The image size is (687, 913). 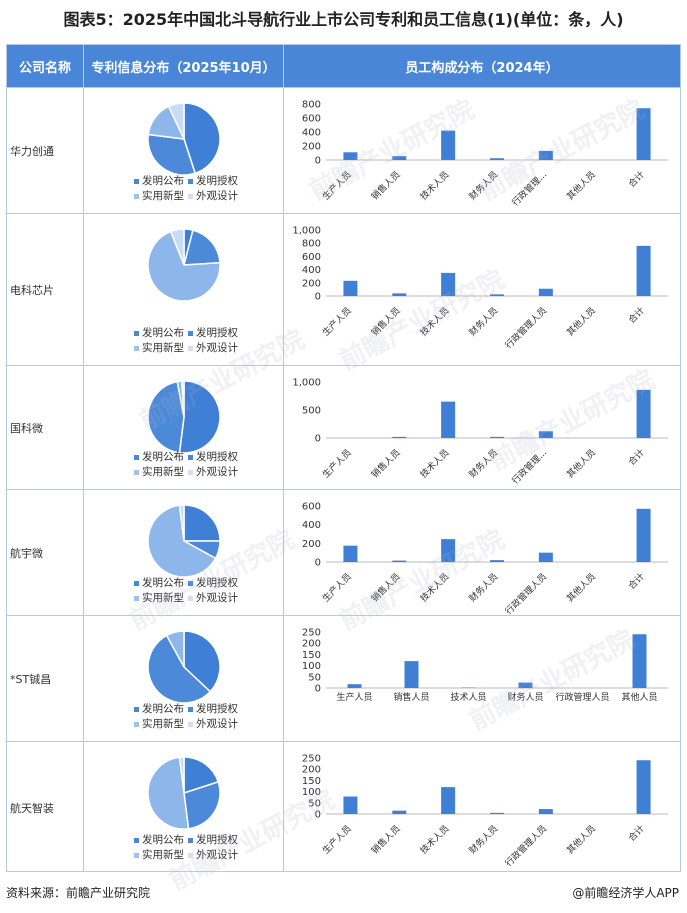 I want to click on legend-label: 外观设计, so click(x=217, y=348).